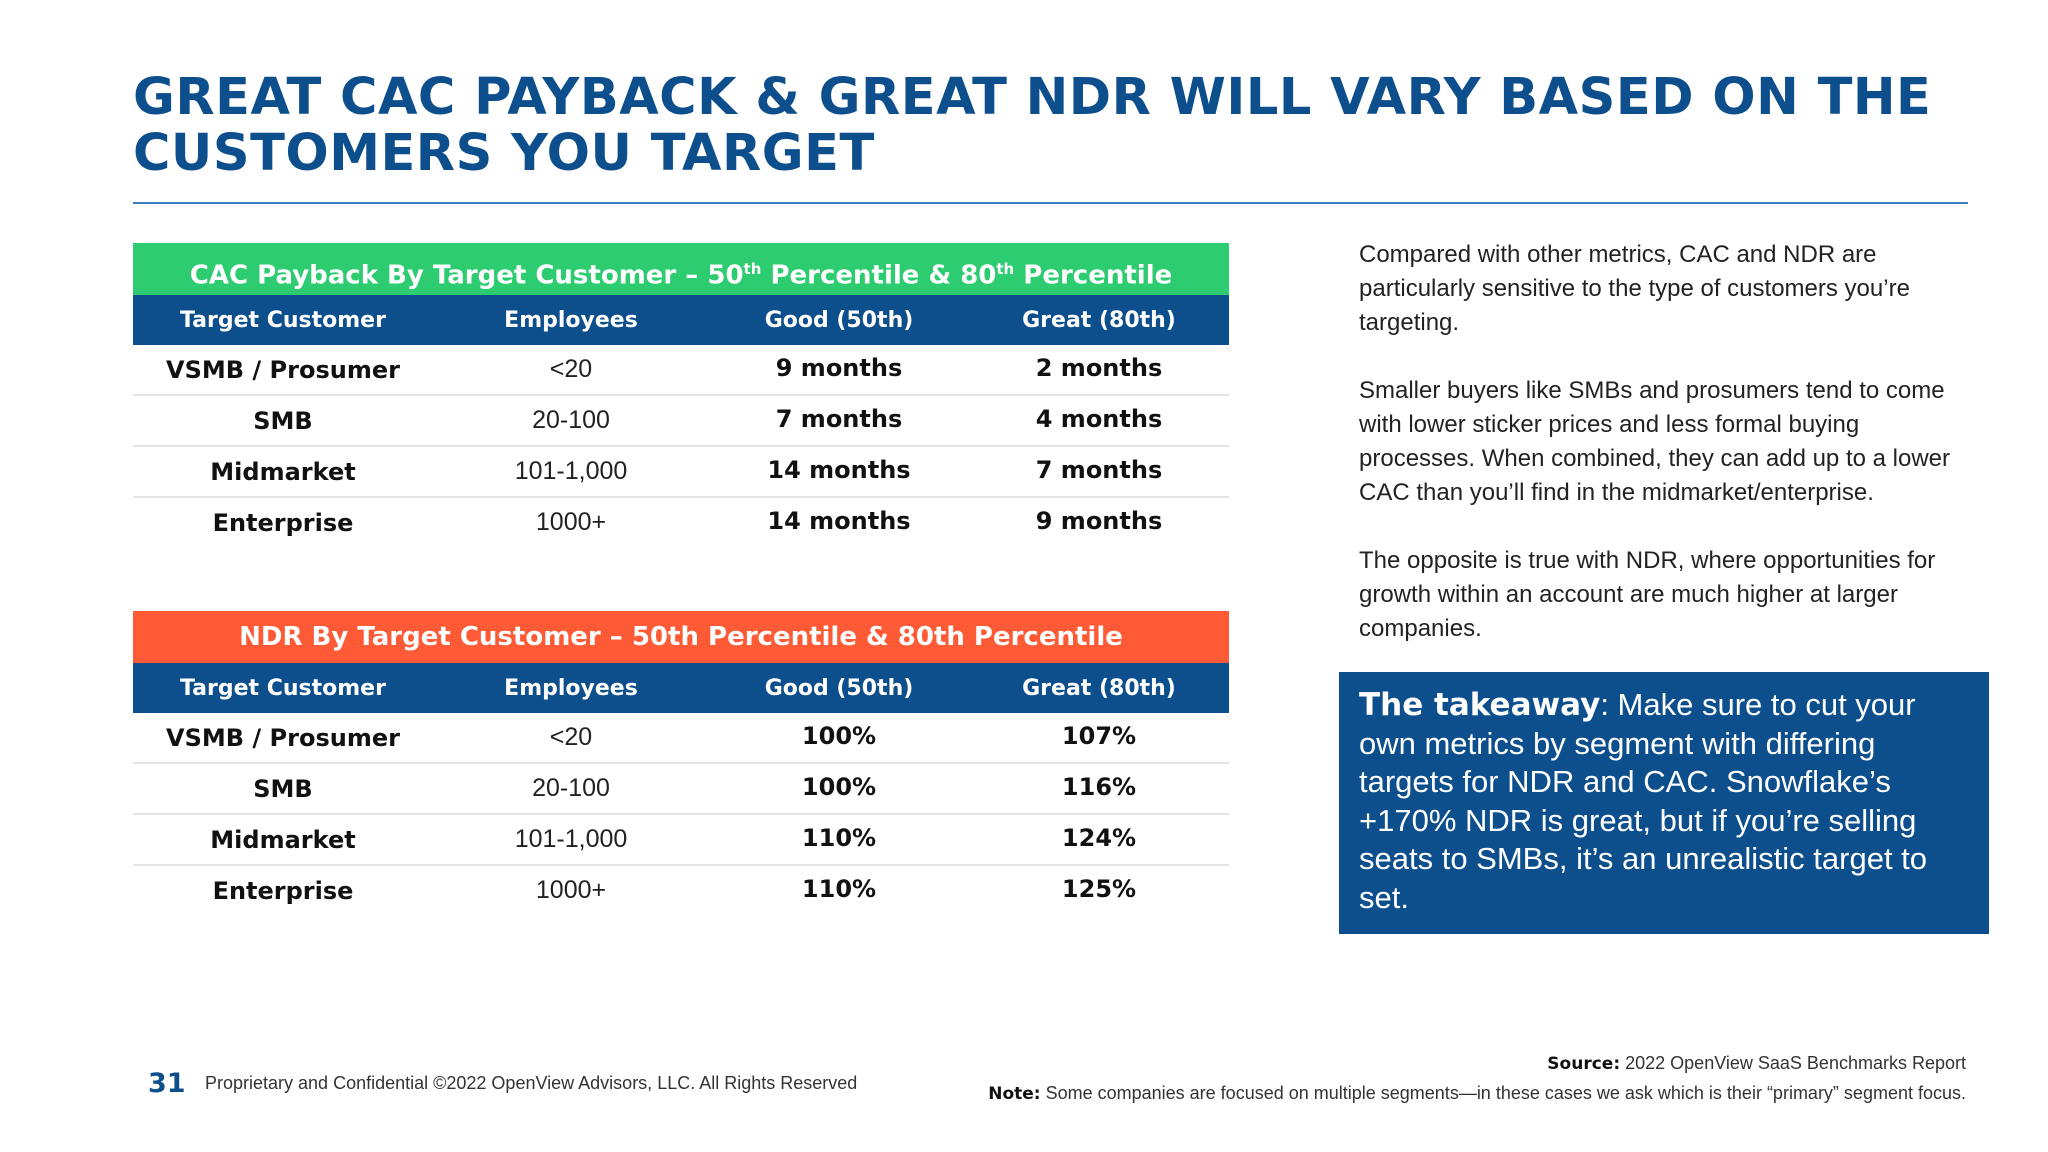 This screenshot has width=2048, height=1152. I want to click on cell-great: 116%, so click(1099, 786).